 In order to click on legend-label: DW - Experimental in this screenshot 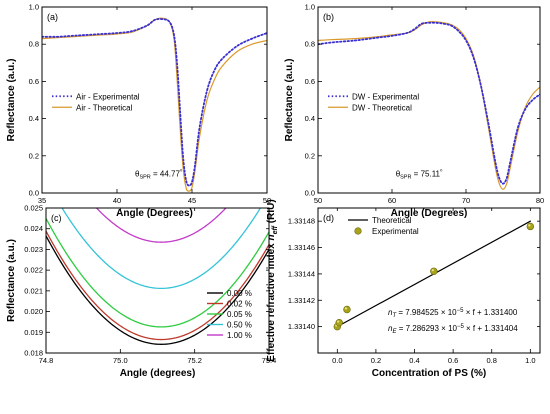, I will do `click(385, 96)`.